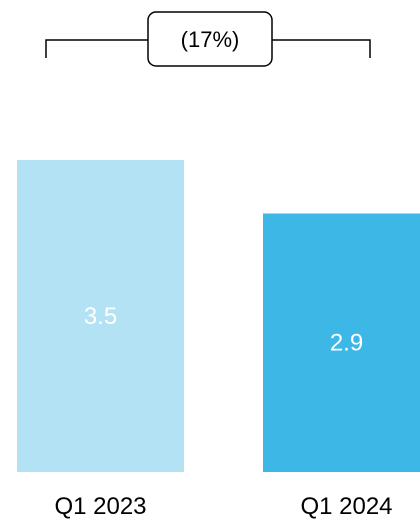 The height and width of the screenshot is (525, 420). I want to click on bar-value-labels: 3.5 2.9, so click(223, 330).